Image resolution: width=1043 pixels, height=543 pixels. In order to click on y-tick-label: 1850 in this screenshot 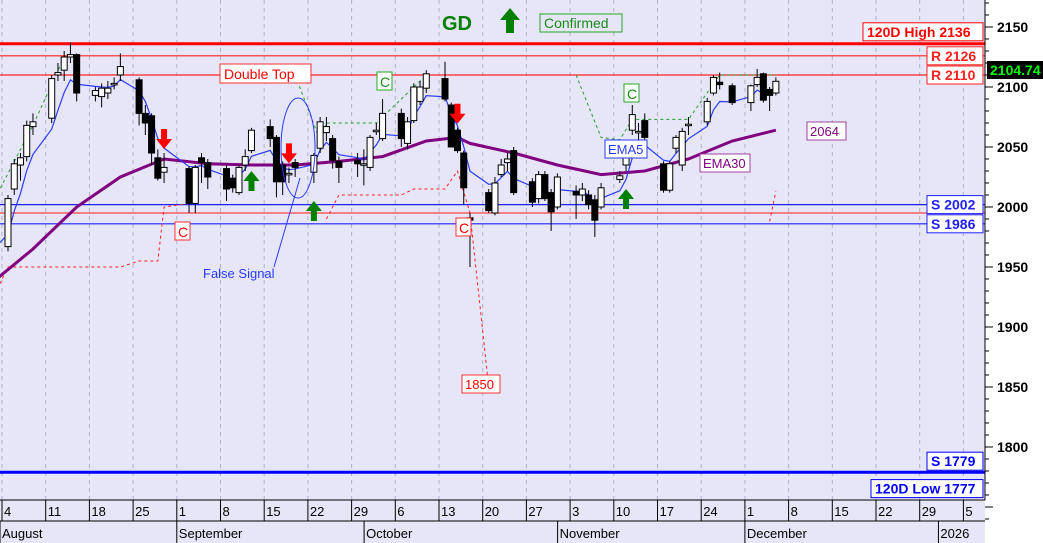, I will do `click(1012, 387)`.